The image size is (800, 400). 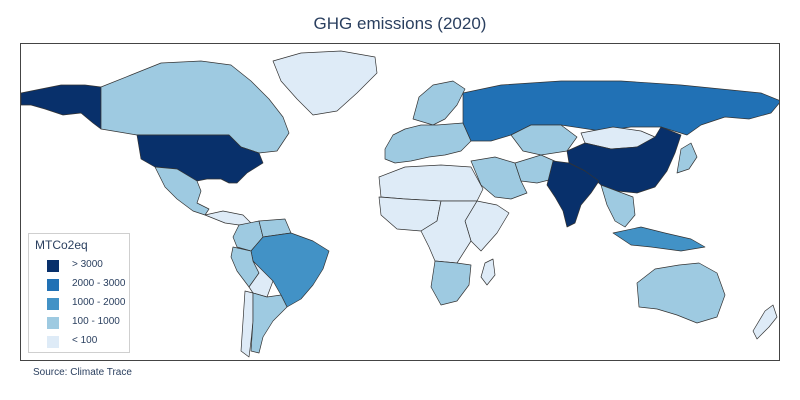 What do you see at coordinates (659, 239) in the screenshot?
I see `region-indonesia` at bounding box center [659, 239].